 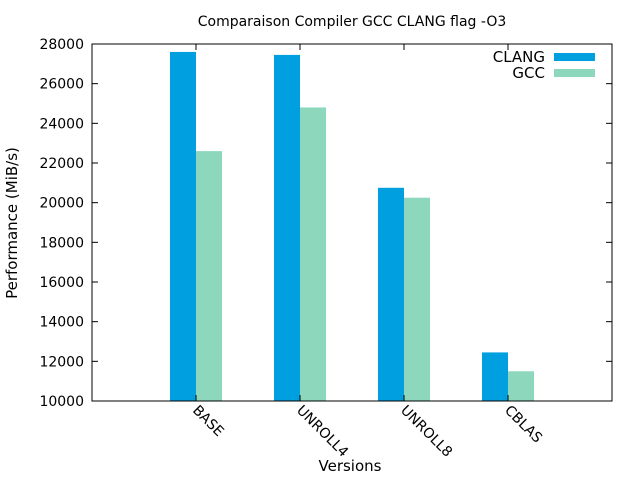 I want to click on y-tick-label: 14000, so click(x=61, y=323).